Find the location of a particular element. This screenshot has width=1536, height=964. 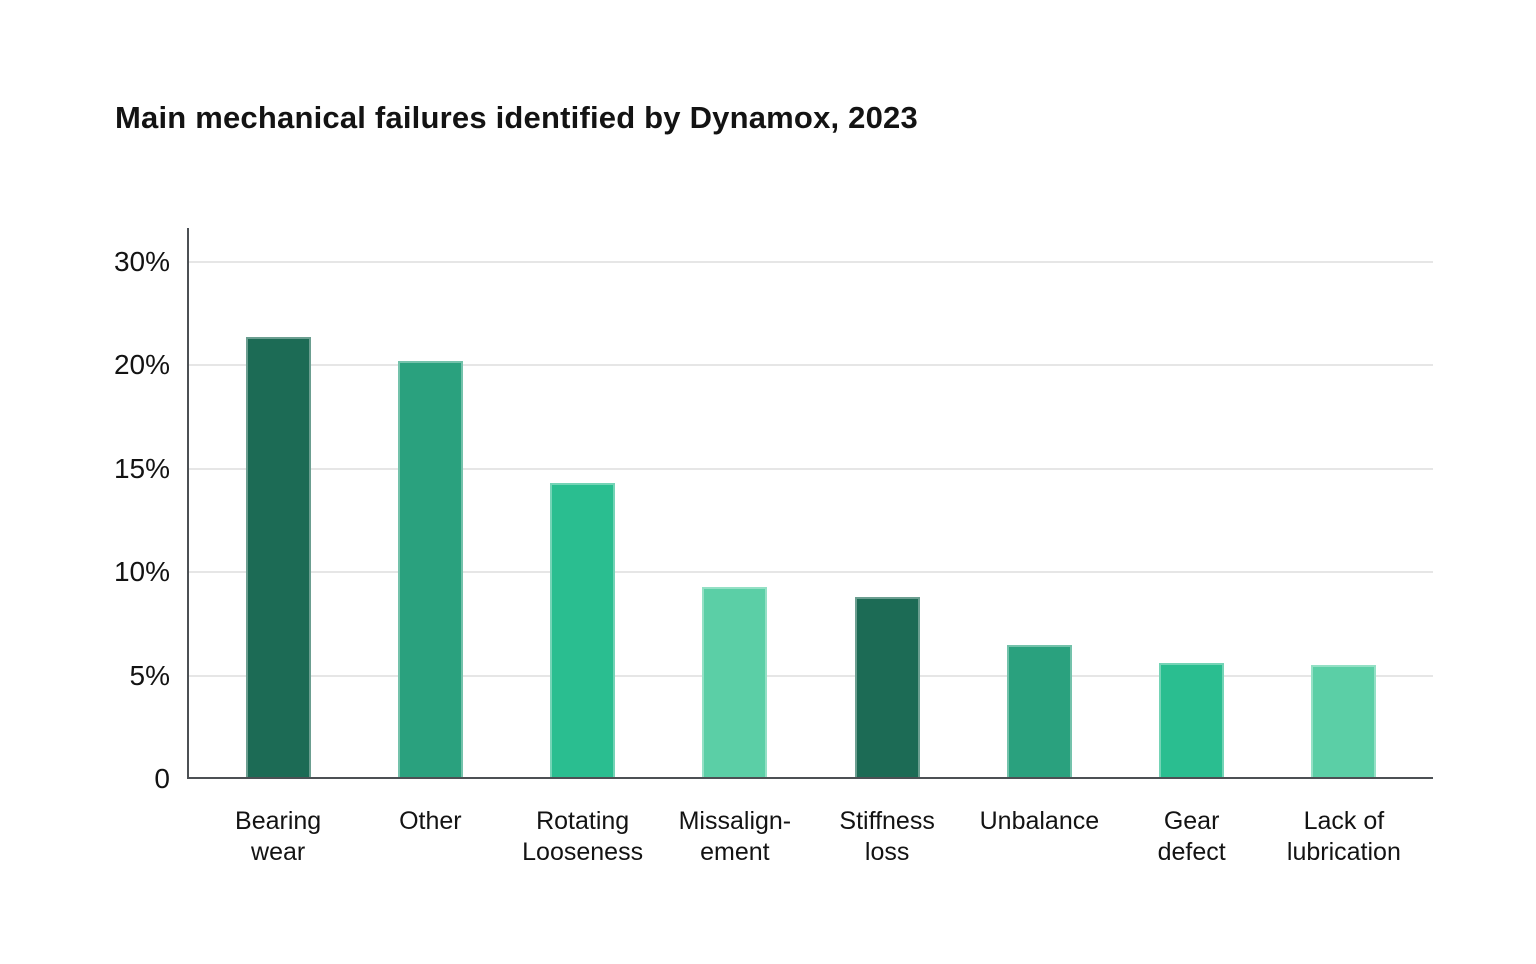

x-axis-label-bearing-wear: Bearing wear is located at coordinates (278, 836).